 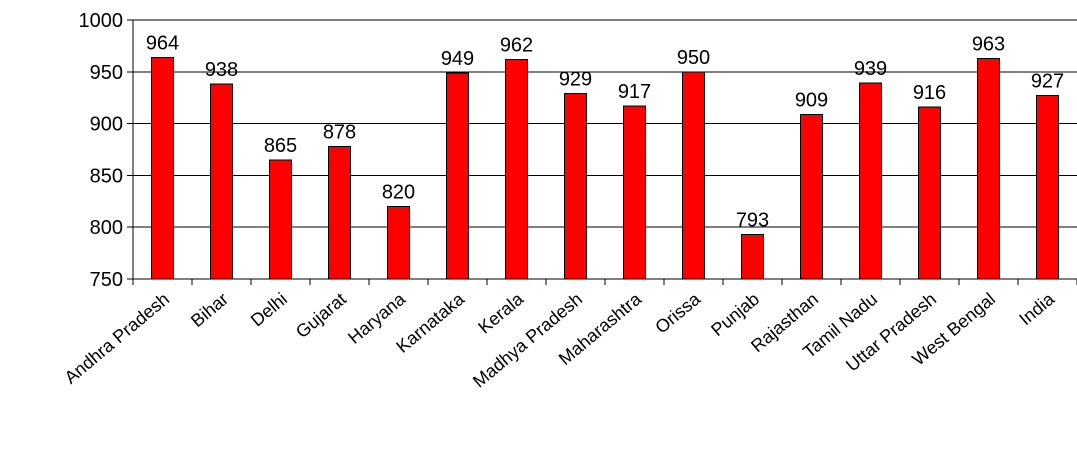 I want to click on category-label-andhra-pradesh: Andhra Pradesh, so click(x=117, y=338).